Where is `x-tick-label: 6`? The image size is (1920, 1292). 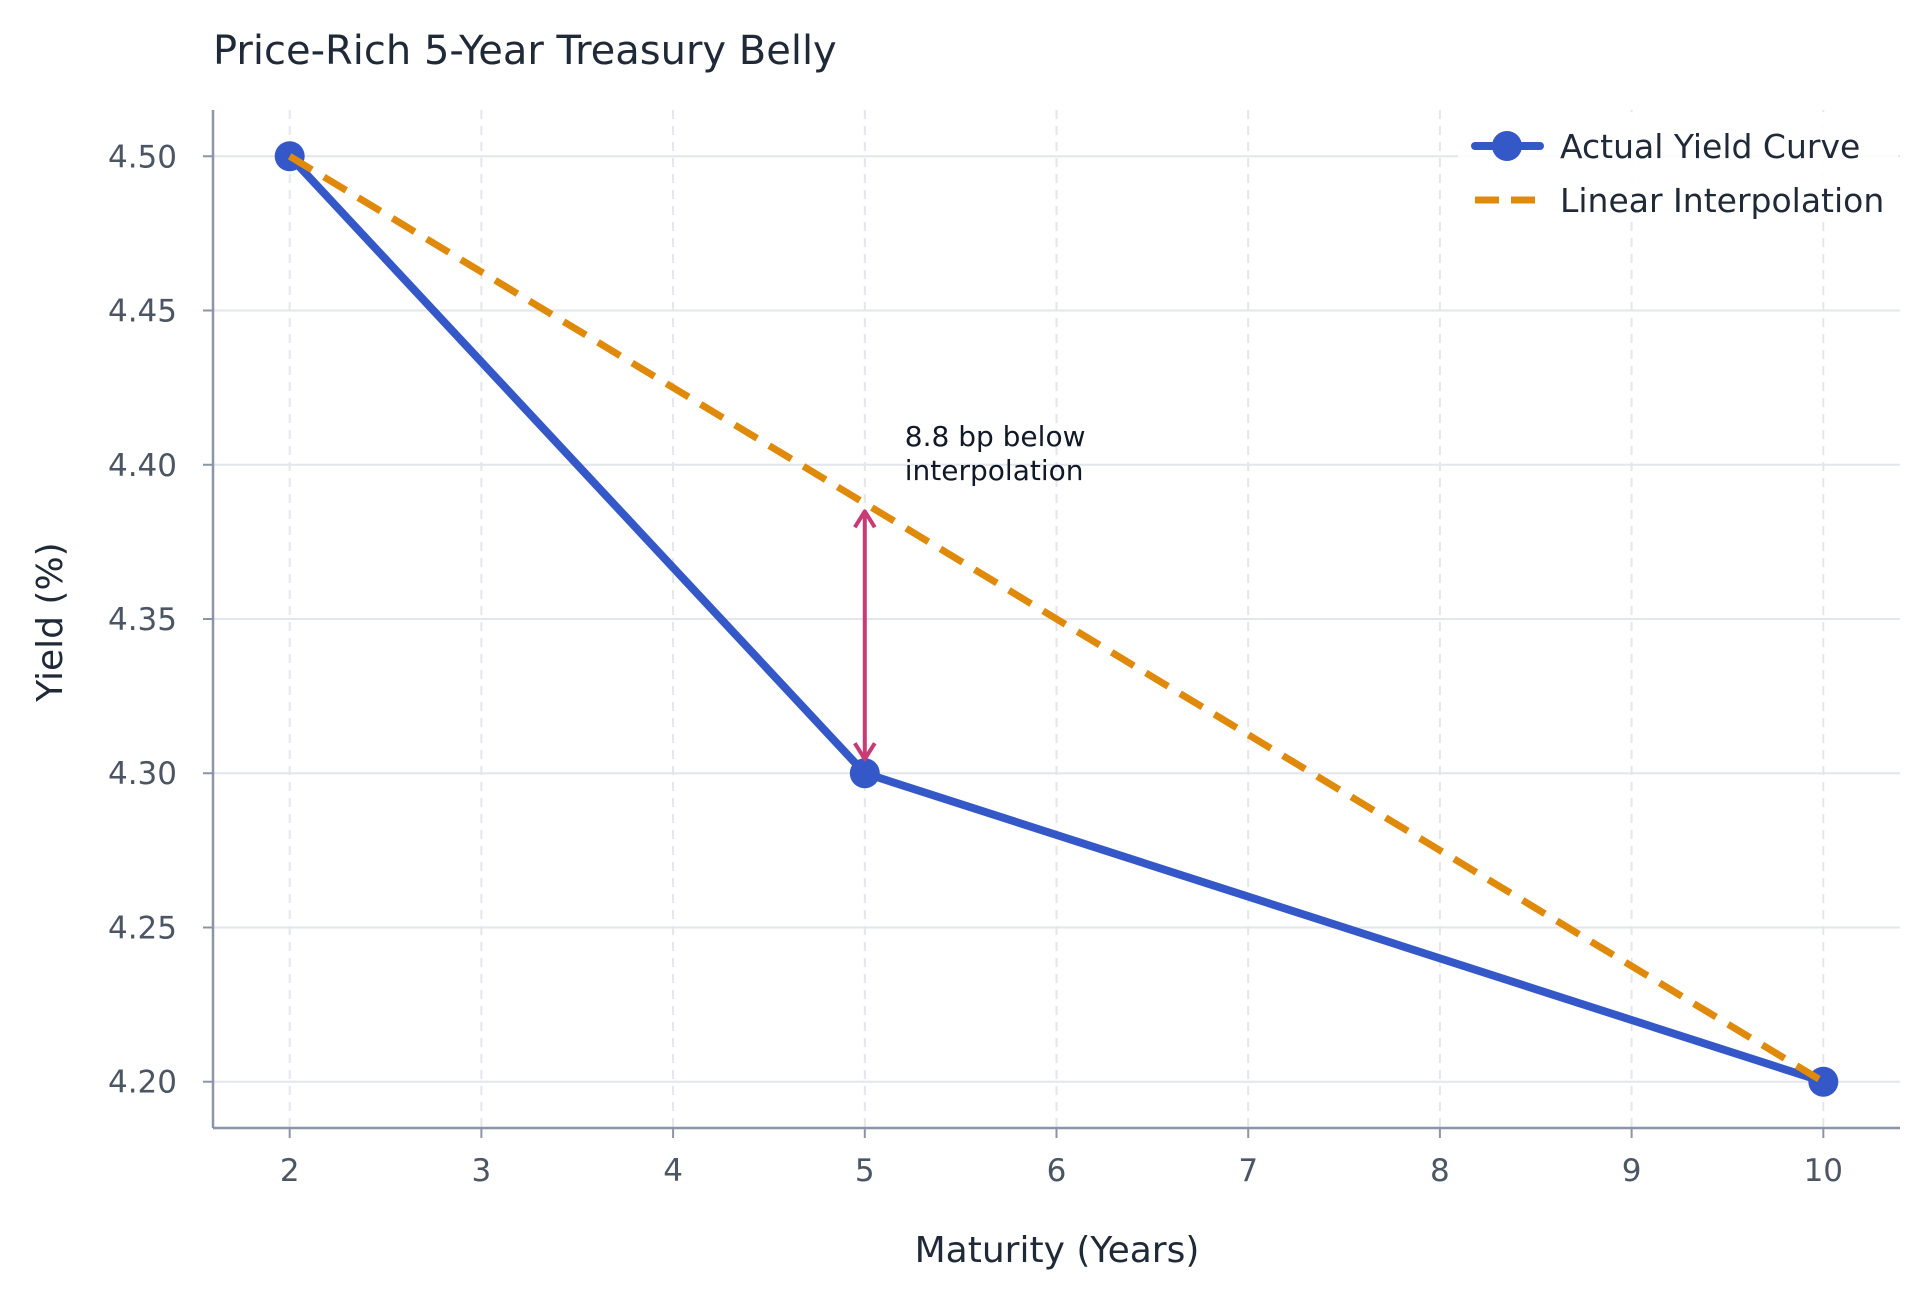
x-tick-label: 6 is located at coordinates (1057, 1171).